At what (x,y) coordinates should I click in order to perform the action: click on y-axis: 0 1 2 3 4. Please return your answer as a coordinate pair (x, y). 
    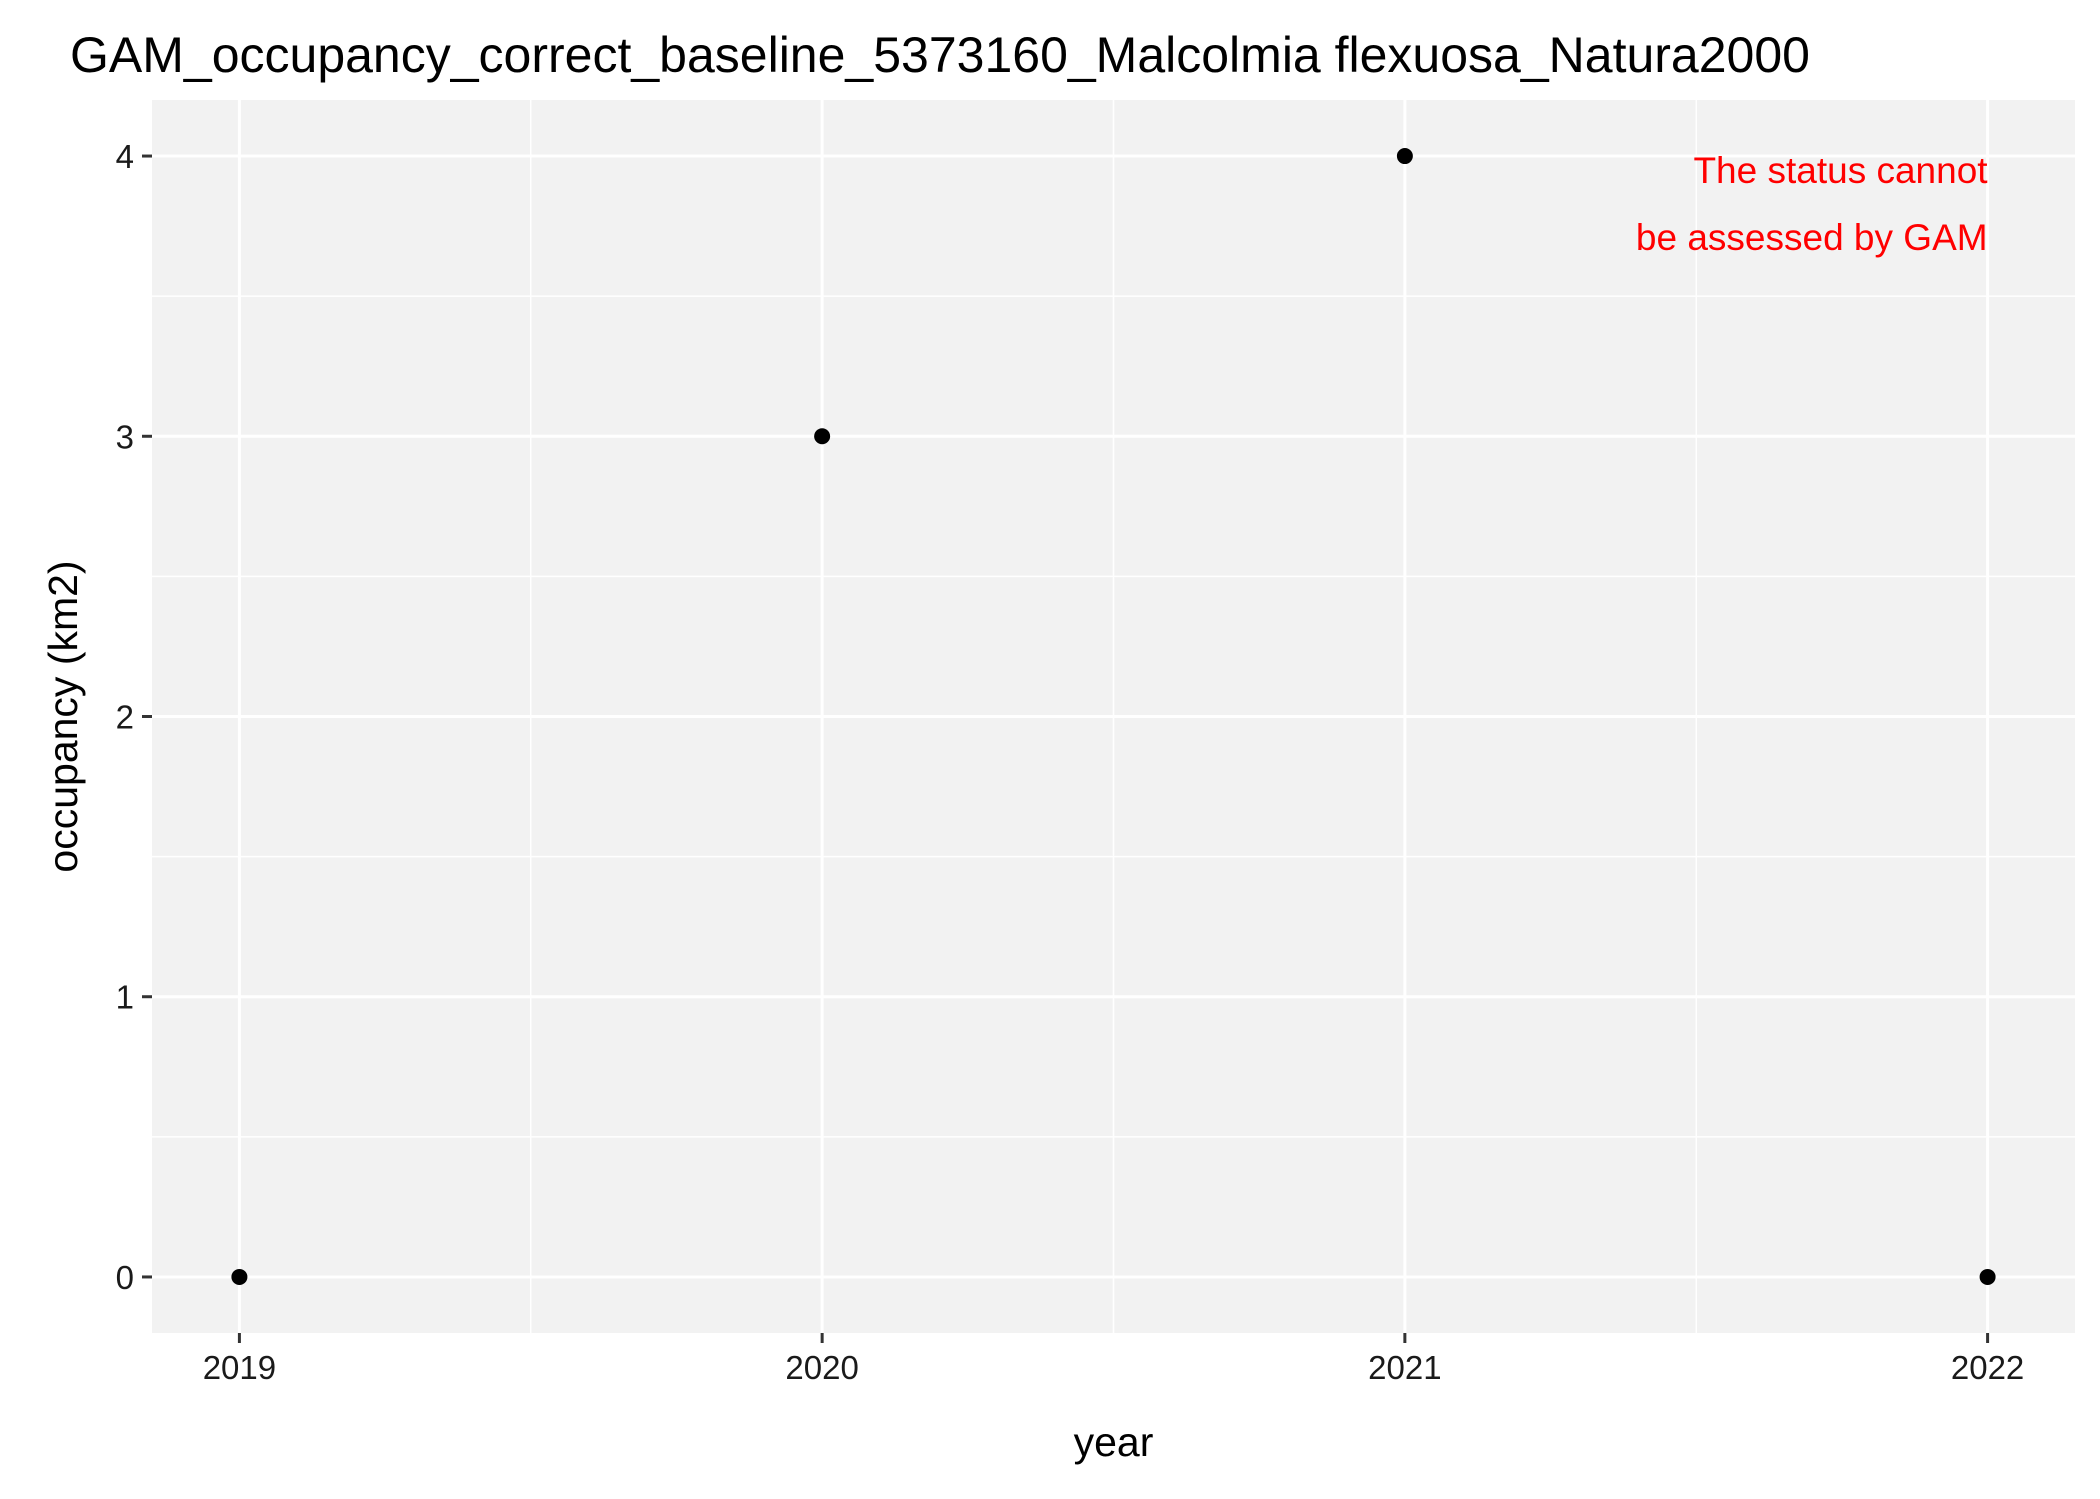
    Looking at the image, I should click on (134, 717).